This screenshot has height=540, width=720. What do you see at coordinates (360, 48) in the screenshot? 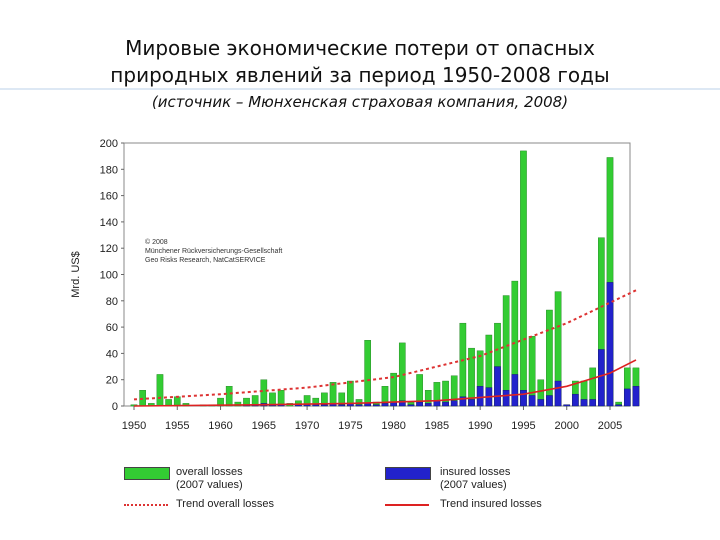
I see `page-title-line1: Мировые экономические потери от опасных` at bounding box center [360, 48].